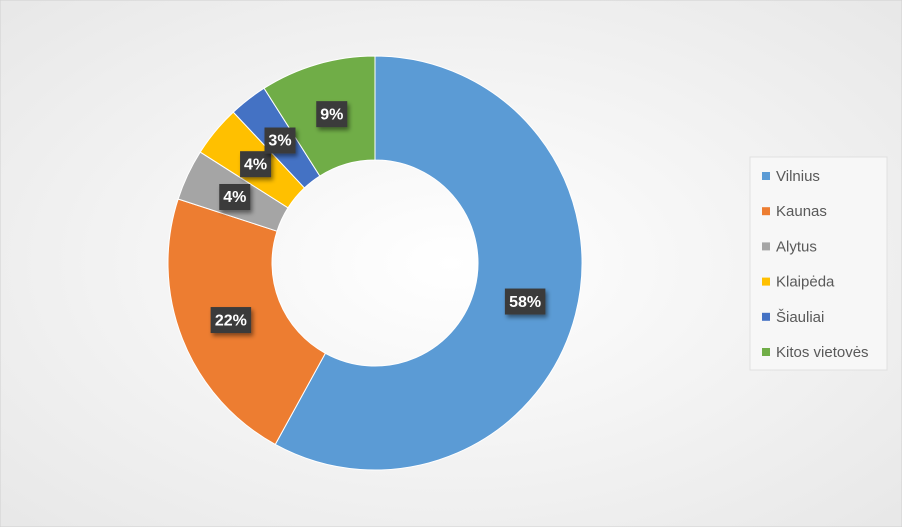  Describe the element at coordinates (800, 317) in the screenshot. I see `legend-label: Šiauliai` at that location.